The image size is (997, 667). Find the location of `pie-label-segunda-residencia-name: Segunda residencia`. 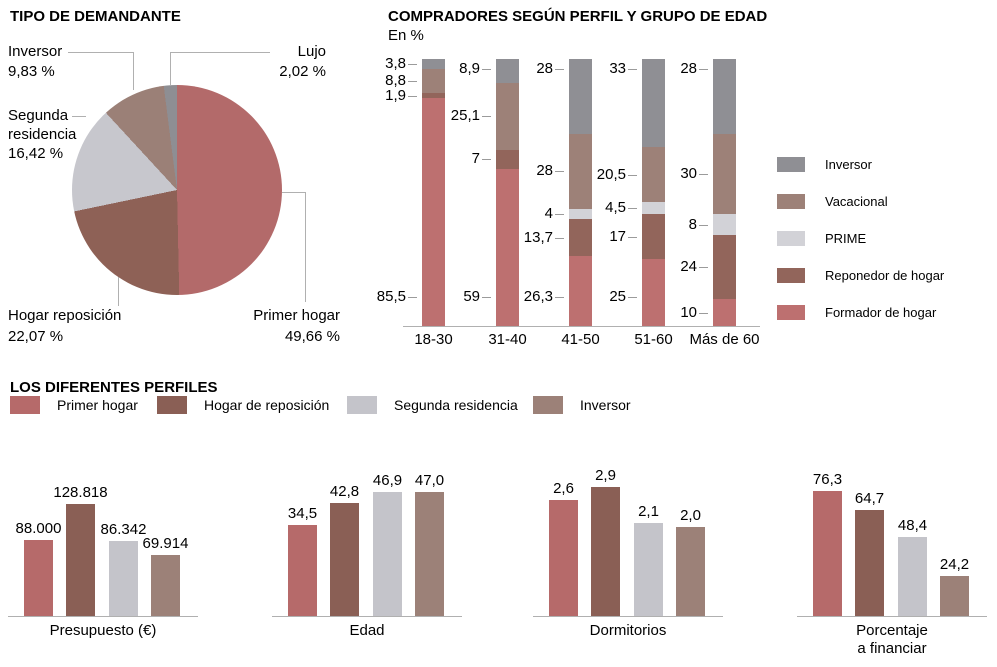

pie-label-segunda-residencia-name: Segunda residencia is located at coordinates (42, 125).